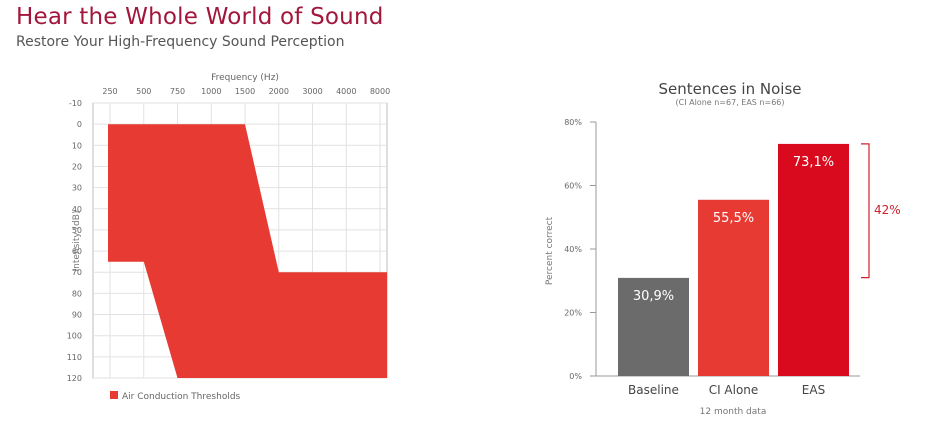 This screenshot has width=935, height=425. What do you see at coordinates (77, 166) in the screenshot?
I see `audiogram-y-tick-label: 20` at bounding box center [77, 166].